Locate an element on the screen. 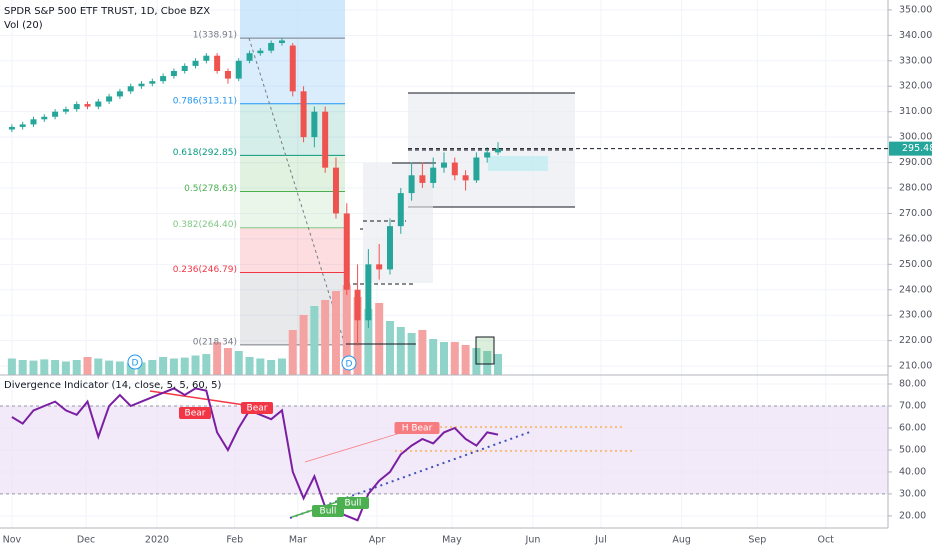 This screenshot has width=932, height=550. y-tick-label: 340.00 is located at coordinates (915, 35).